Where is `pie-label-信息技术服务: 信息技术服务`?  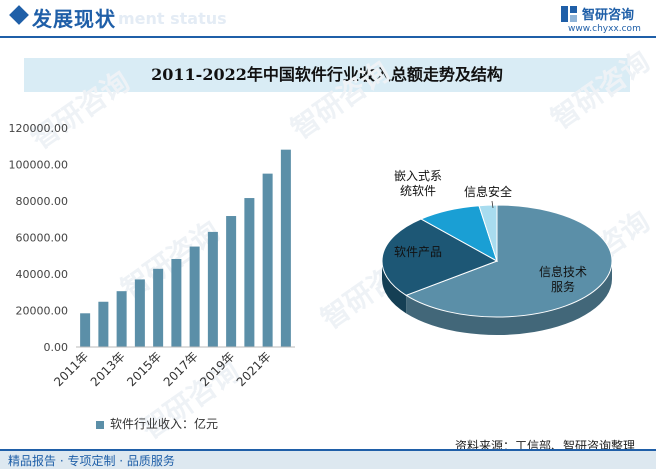
pie-label-信息技术服务: 信息技术服务 is located at coordinates (563, 279).